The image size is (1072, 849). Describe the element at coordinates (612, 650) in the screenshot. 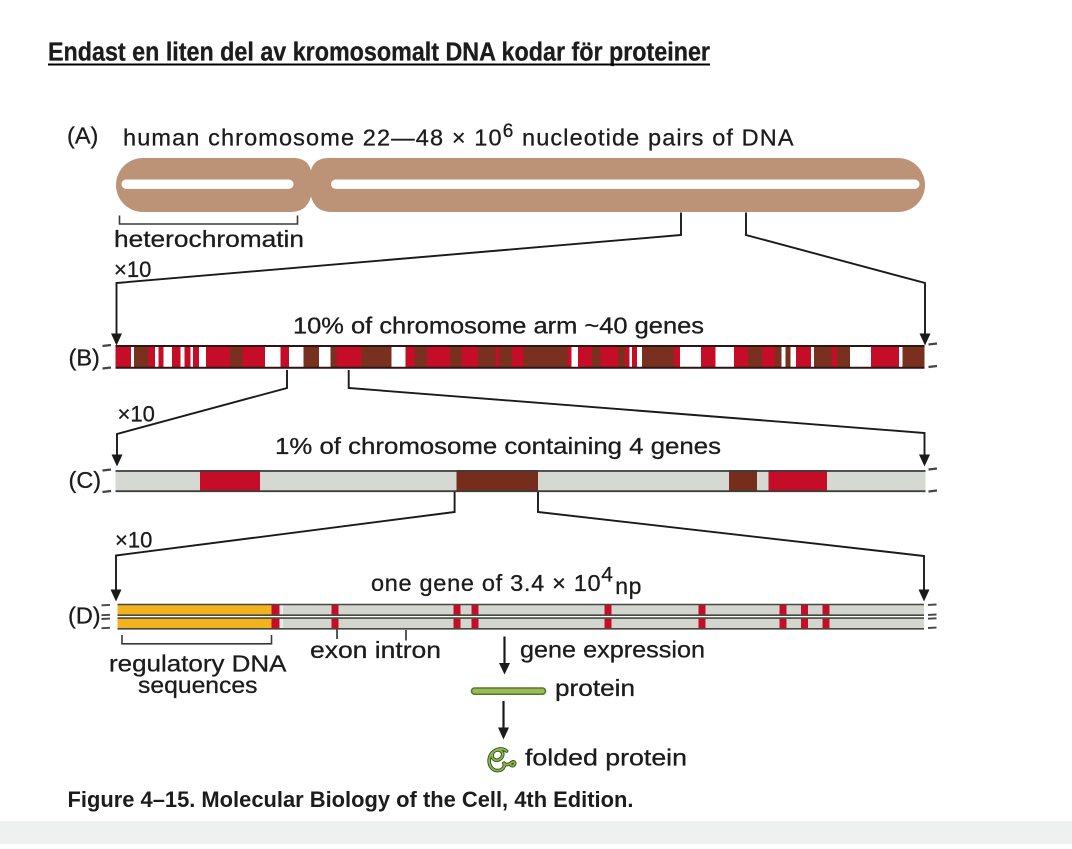

I see `svg-text: gene expression` at that location.